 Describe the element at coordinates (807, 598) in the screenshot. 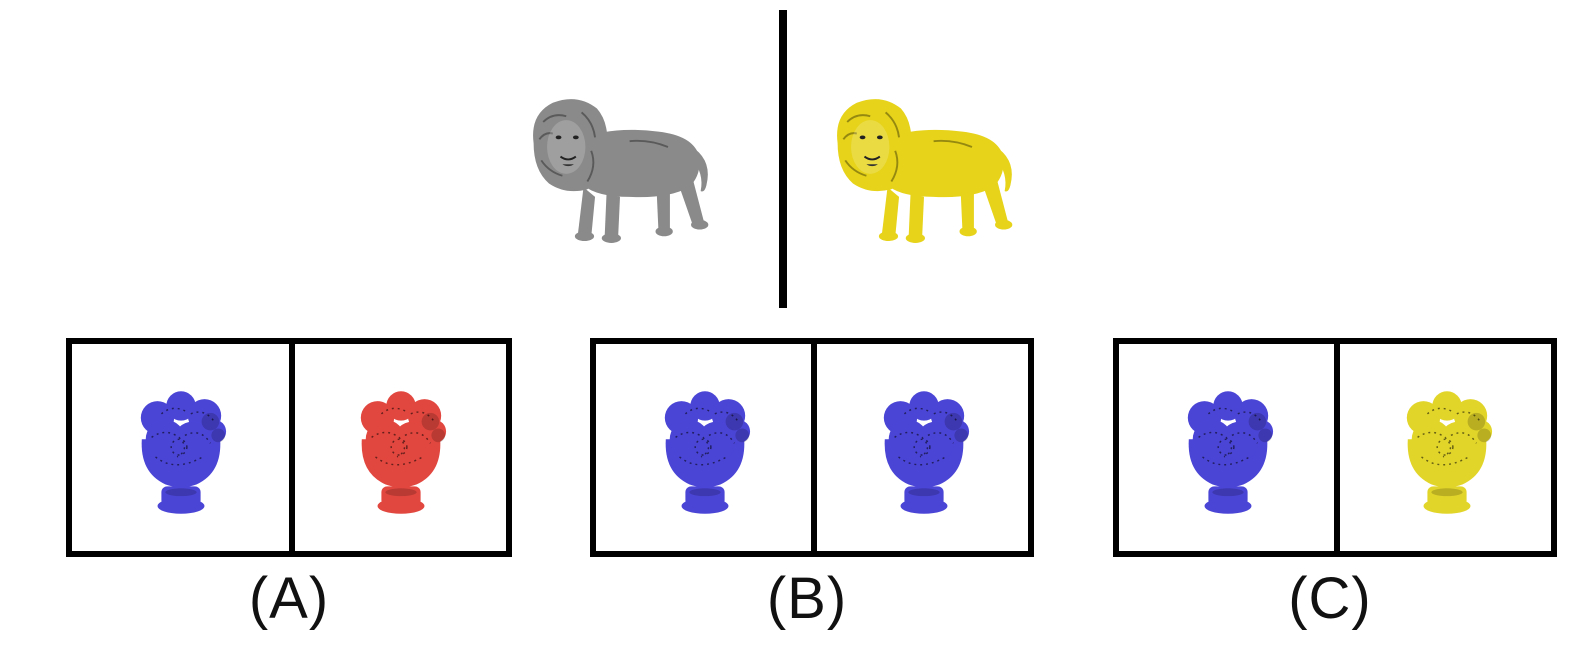

I see `option-label-b: (B)` at that location.